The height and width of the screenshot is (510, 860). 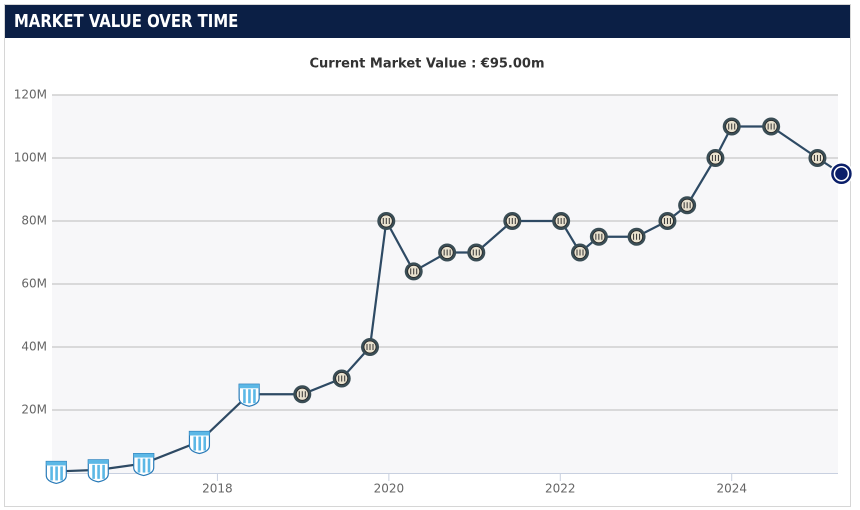 I want to click on y-tick-label: 100M, so click(x=30, y=158).